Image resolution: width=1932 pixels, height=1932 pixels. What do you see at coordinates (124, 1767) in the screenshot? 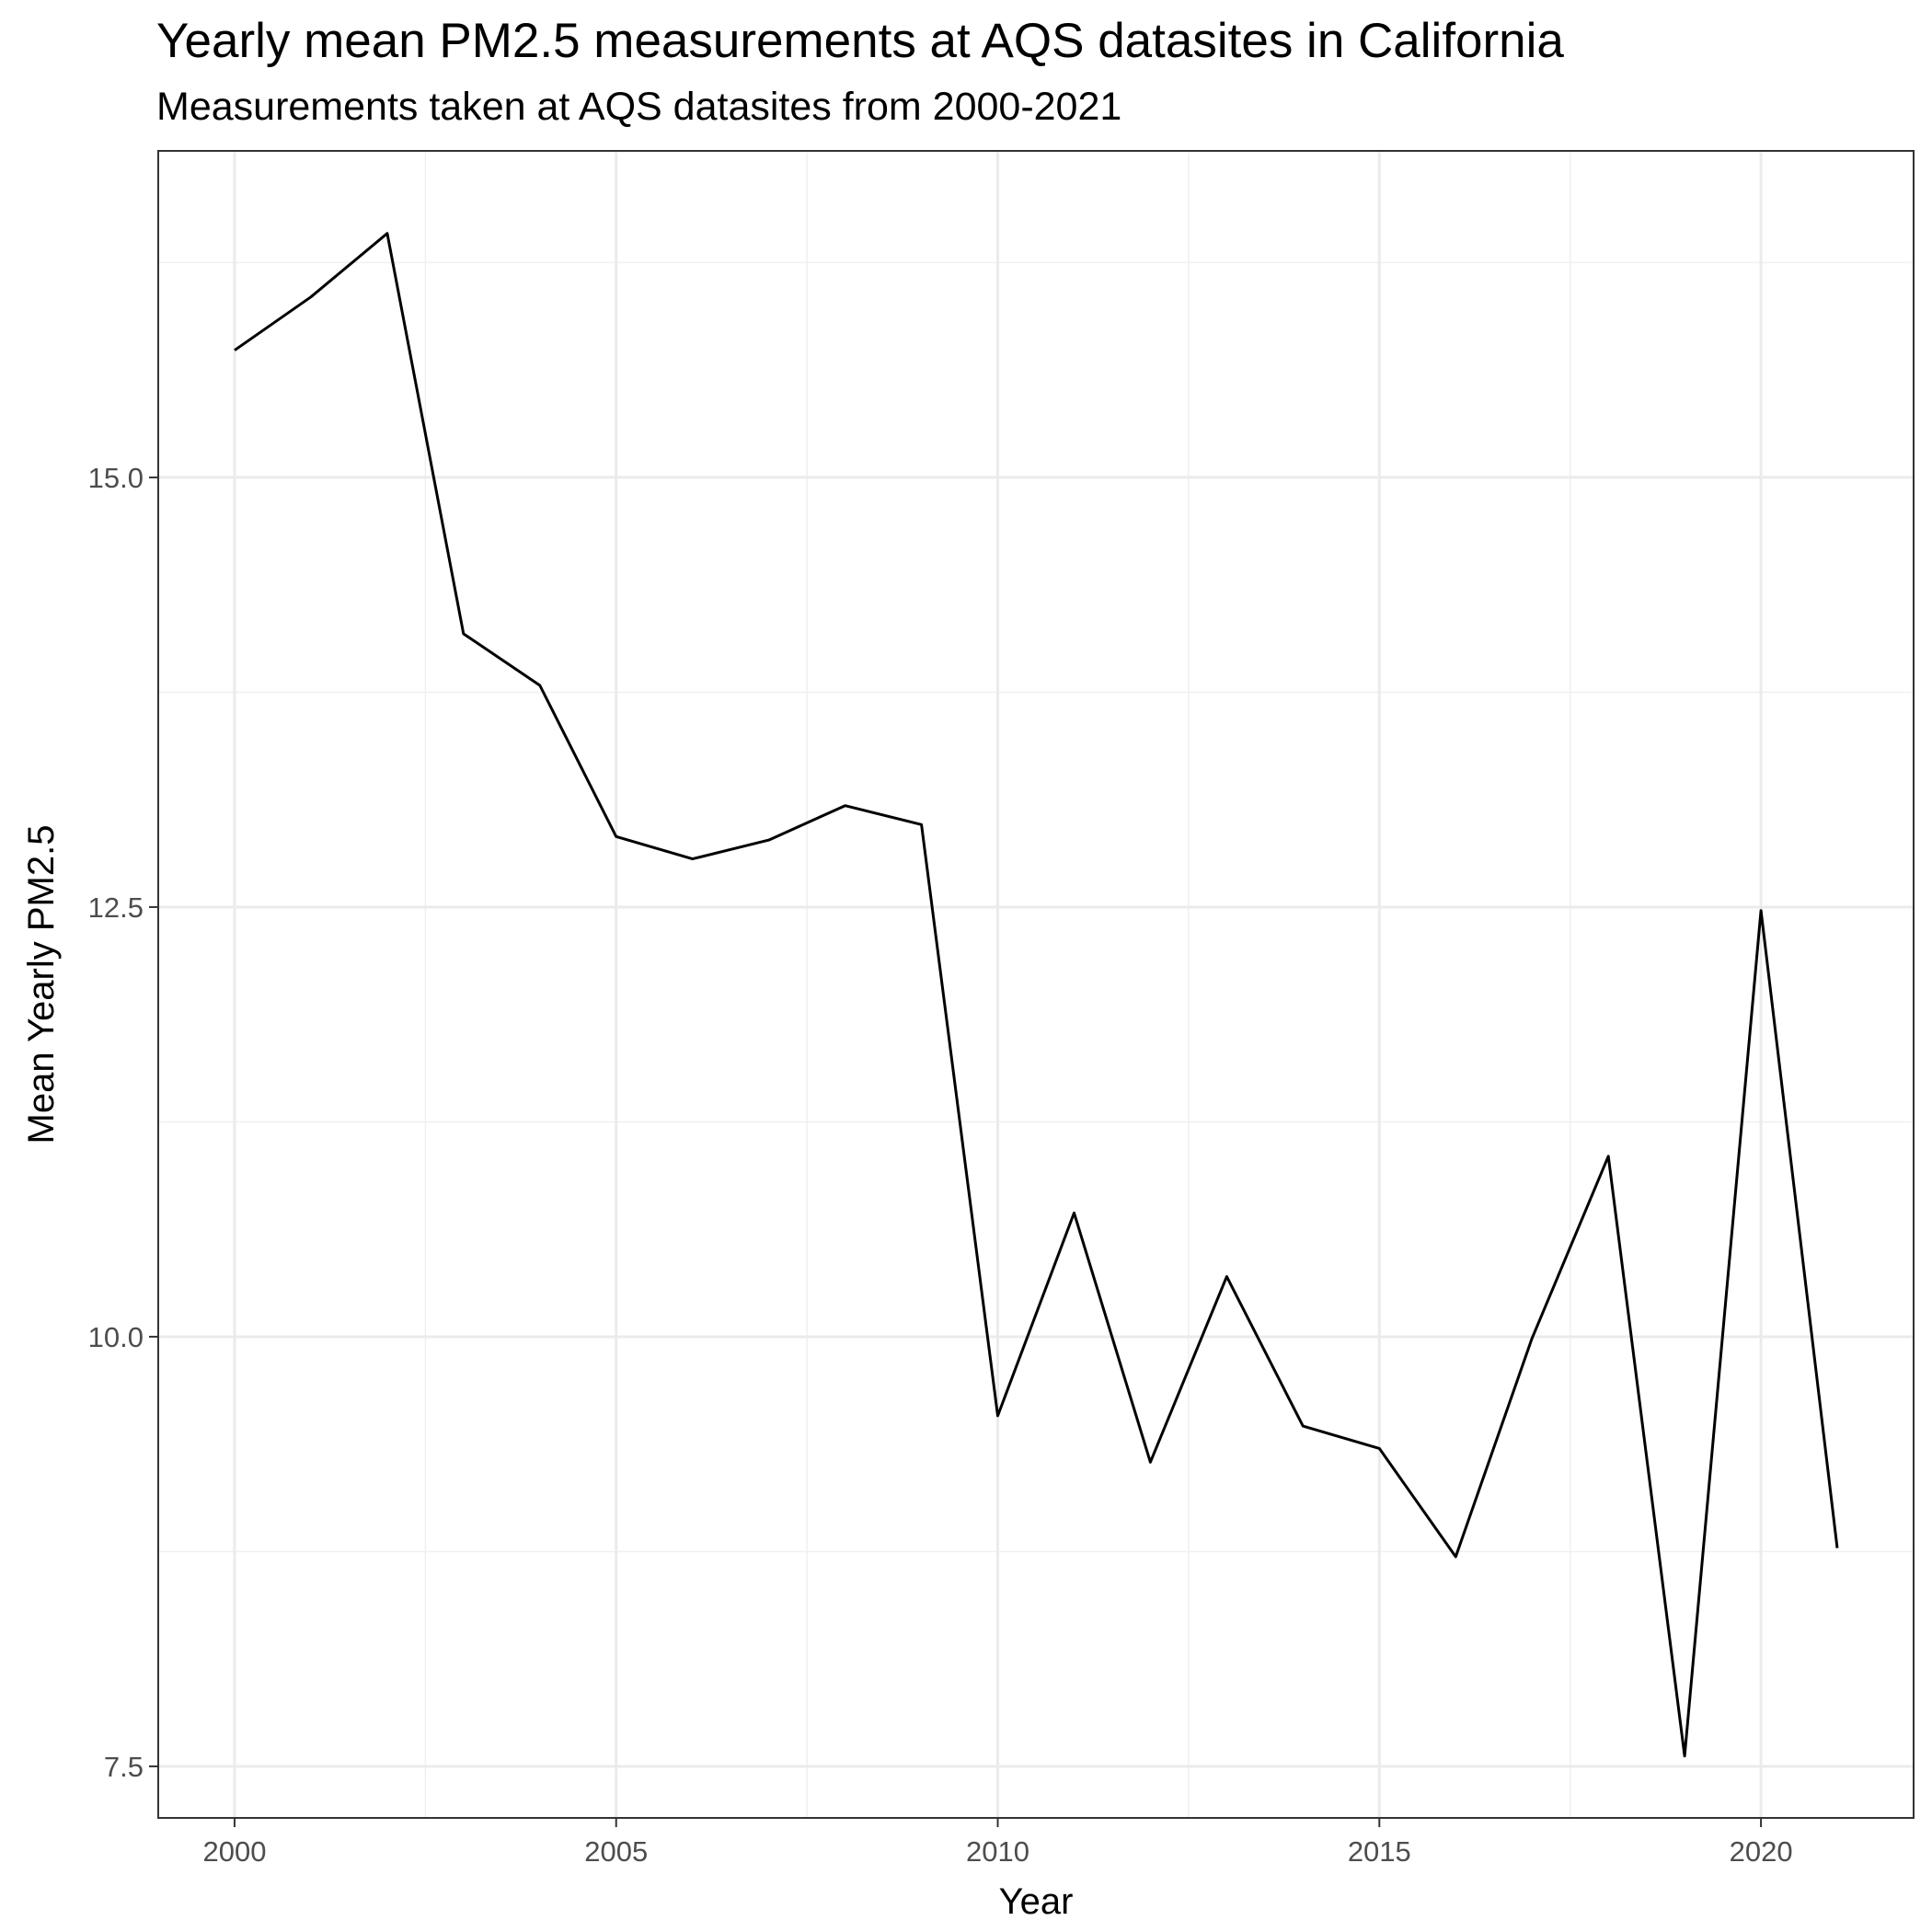
I see `y-tick-label: 7.5` at bounding box center [124, 1767].